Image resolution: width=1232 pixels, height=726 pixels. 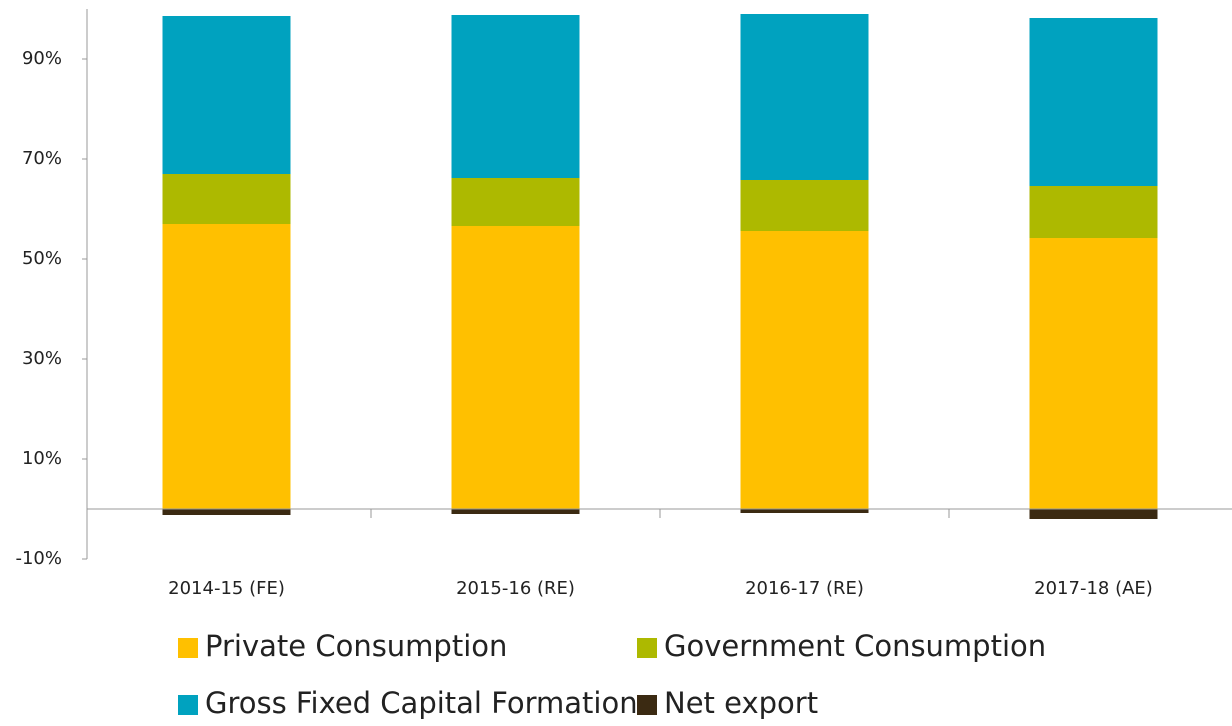 I want to click on x-tick-label: 2014-15 (FE), so click(x=226, y=588).